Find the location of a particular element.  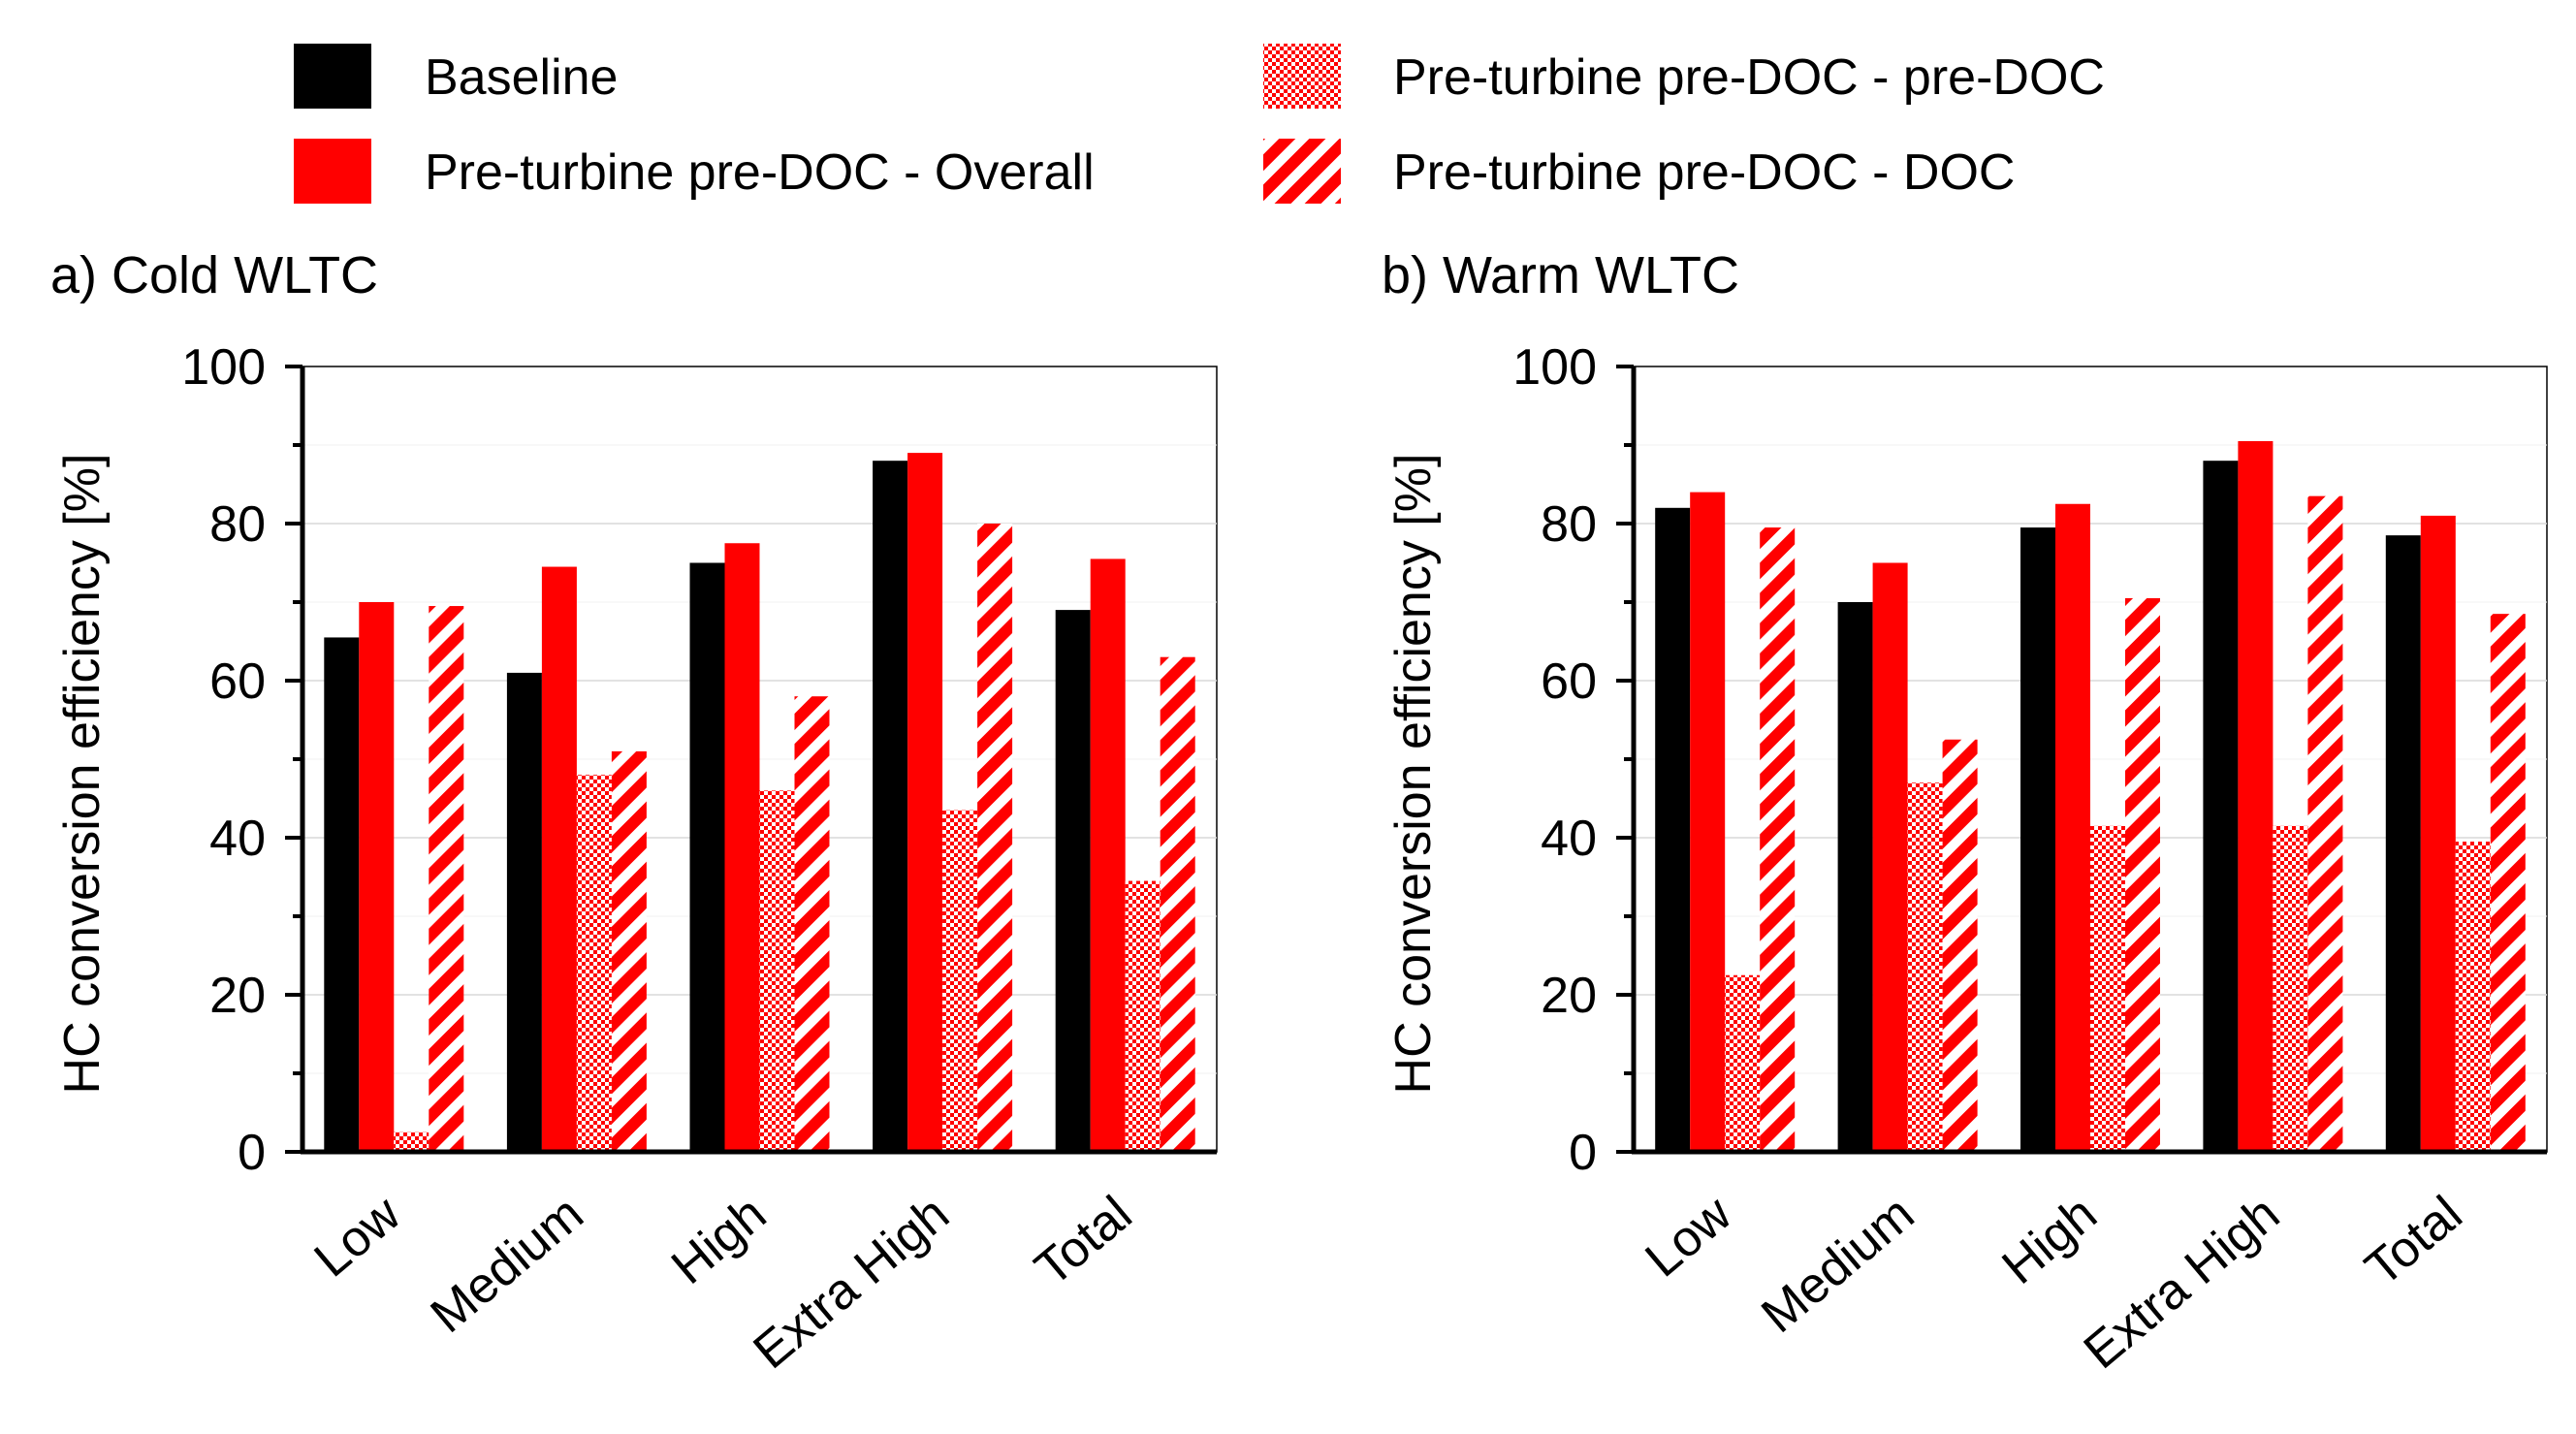

legend-swatch-baseline is located at coordinates (332, 77).